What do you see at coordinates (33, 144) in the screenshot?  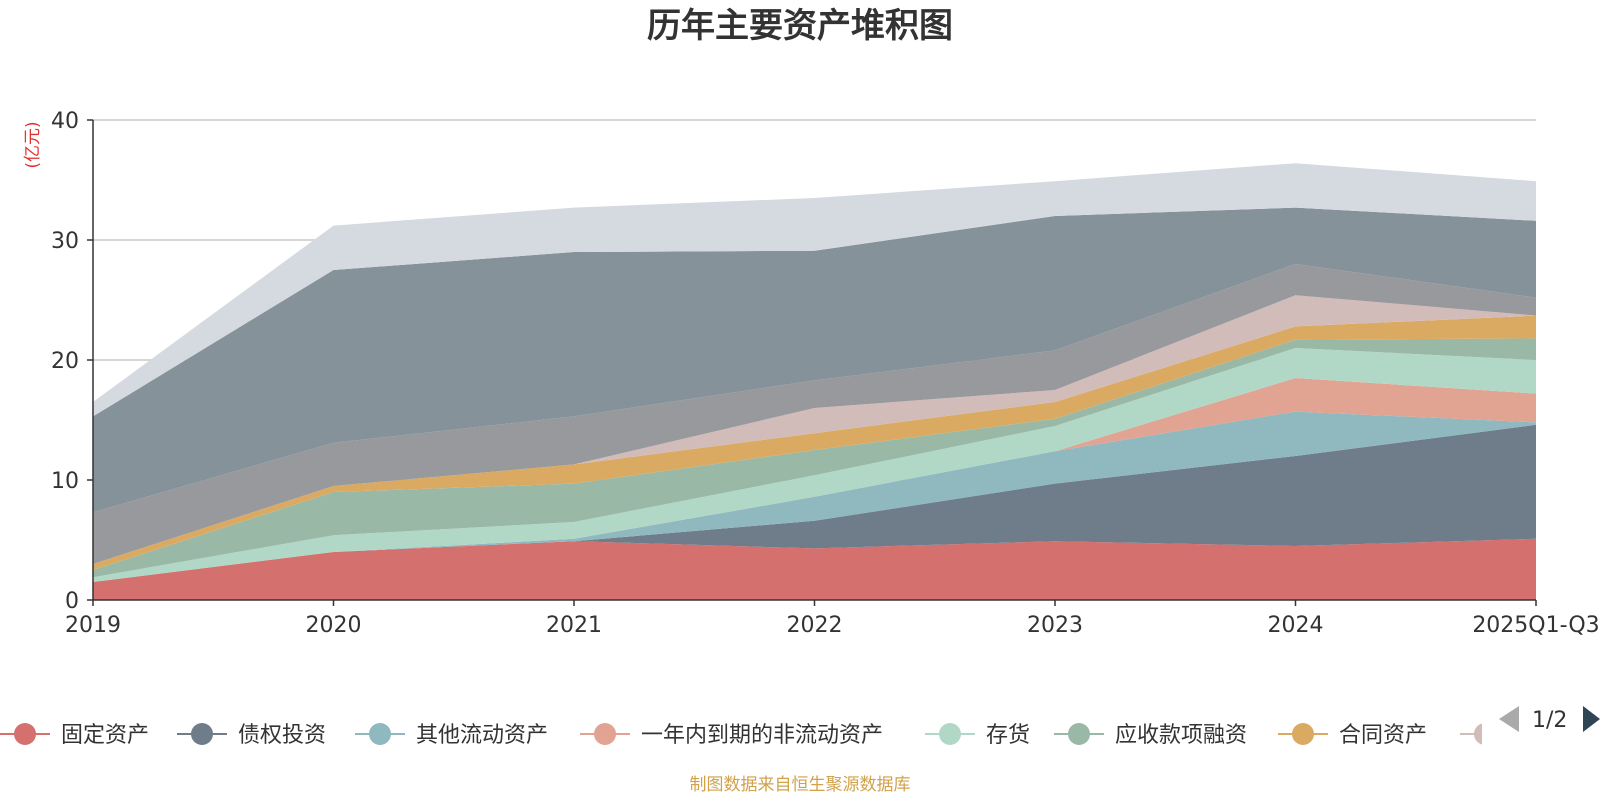 I see `y-axis-unit-label: (亿元)` at bounding box center [33, 144].